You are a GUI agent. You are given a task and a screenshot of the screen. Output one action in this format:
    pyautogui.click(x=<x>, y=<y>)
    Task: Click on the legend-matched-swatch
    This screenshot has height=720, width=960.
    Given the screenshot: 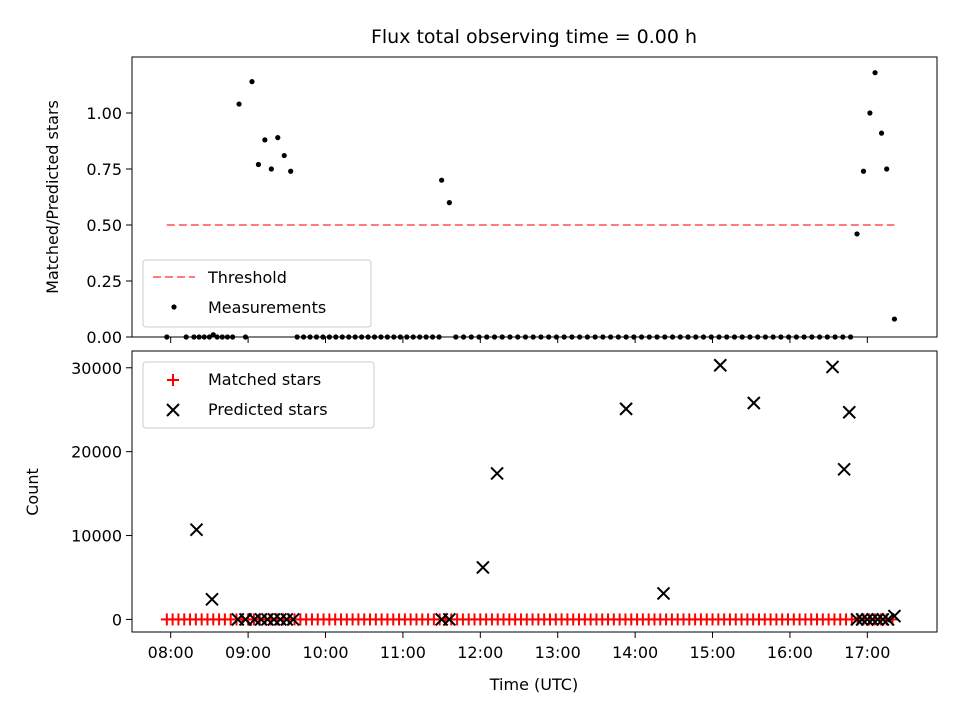 What is the action you would take?
    pyautogui.click(x=173, y=380)
    